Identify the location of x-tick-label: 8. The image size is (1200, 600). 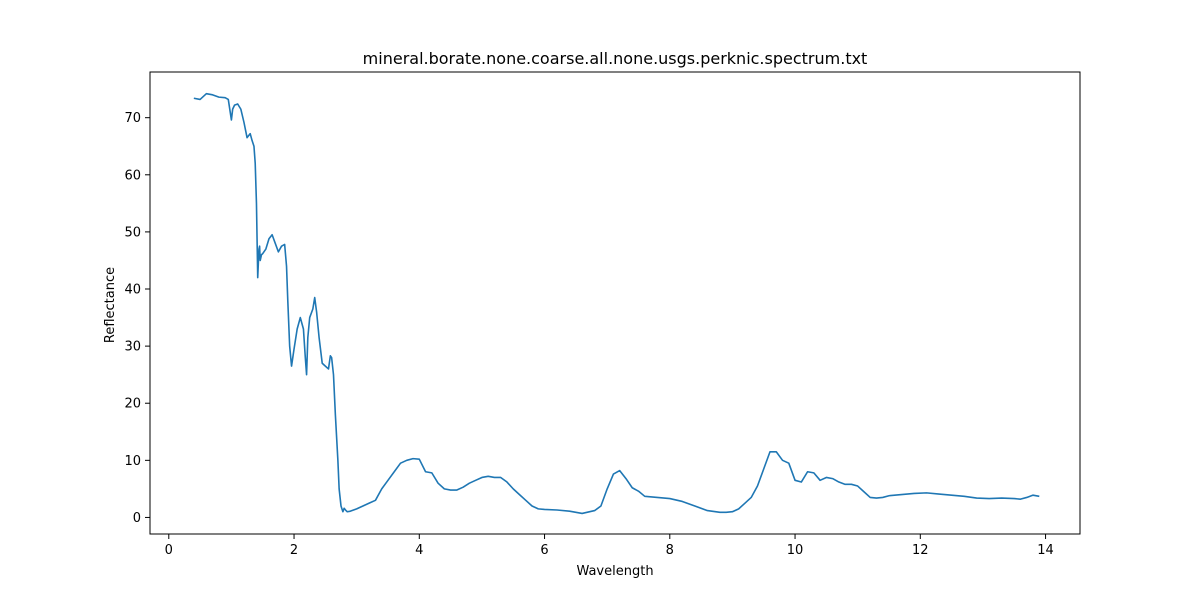
(670, 550).